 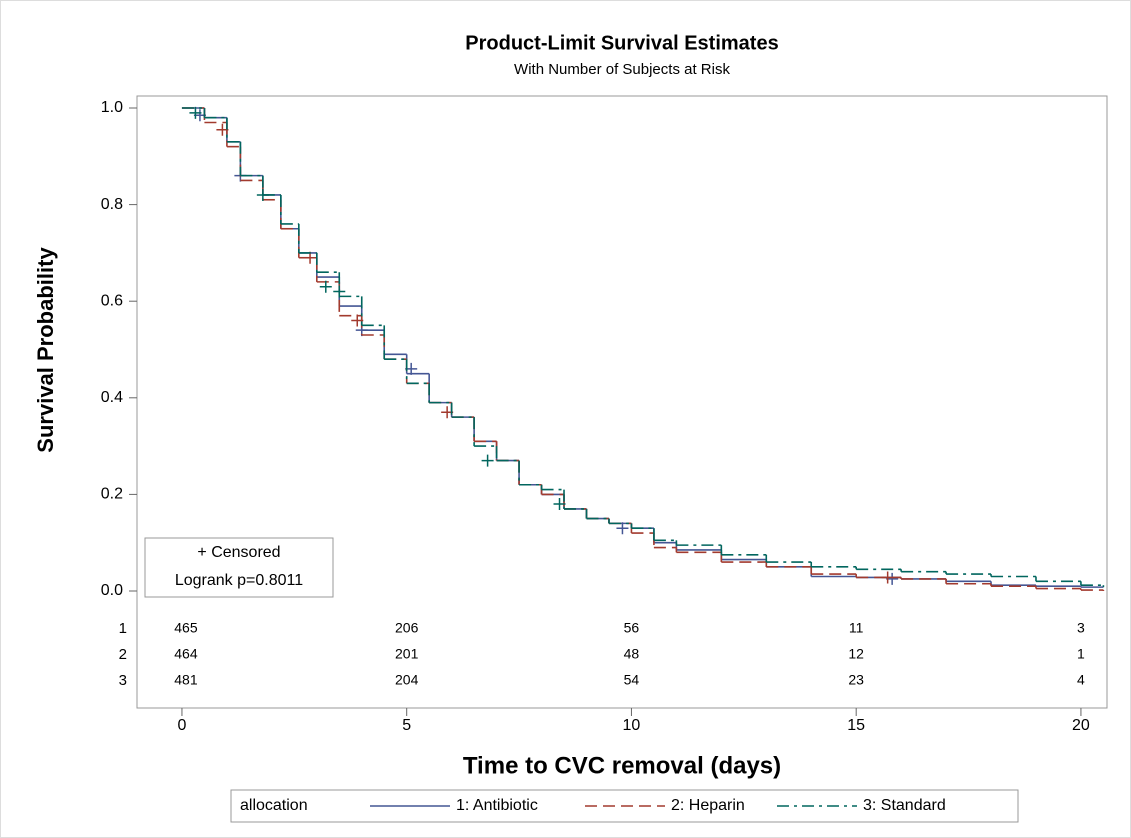 What do you see at coordinates (45, 350) in the screenshot?
I see `y-axis-label: Survival Probability` at bounding box center [45, 350].